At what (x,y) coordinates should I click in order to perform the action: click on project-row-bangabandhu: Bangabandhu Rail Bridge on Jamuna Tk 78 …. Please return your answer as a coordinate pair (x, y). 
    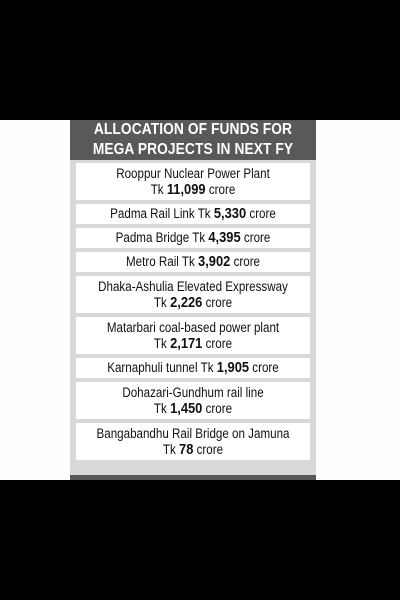
    Looking at the image, I should click on (193, 441).